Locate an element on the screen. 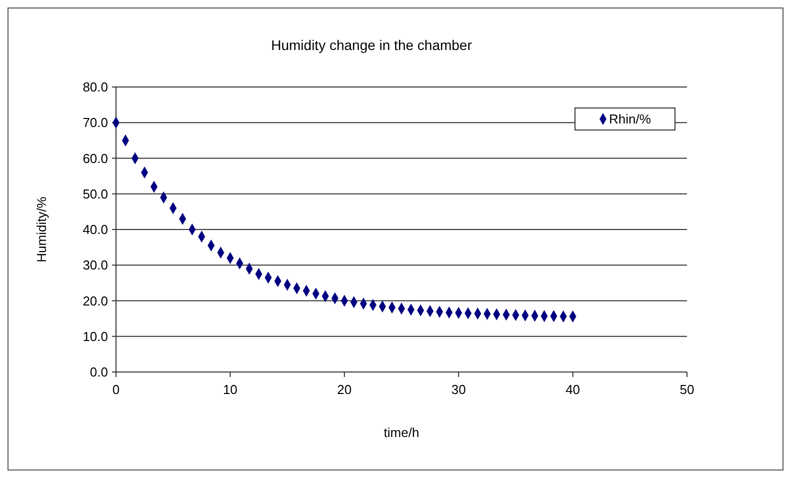 This screenshot has width=786, height=479. y-tick-label: 10.0 is located at coordinates (95, 336).